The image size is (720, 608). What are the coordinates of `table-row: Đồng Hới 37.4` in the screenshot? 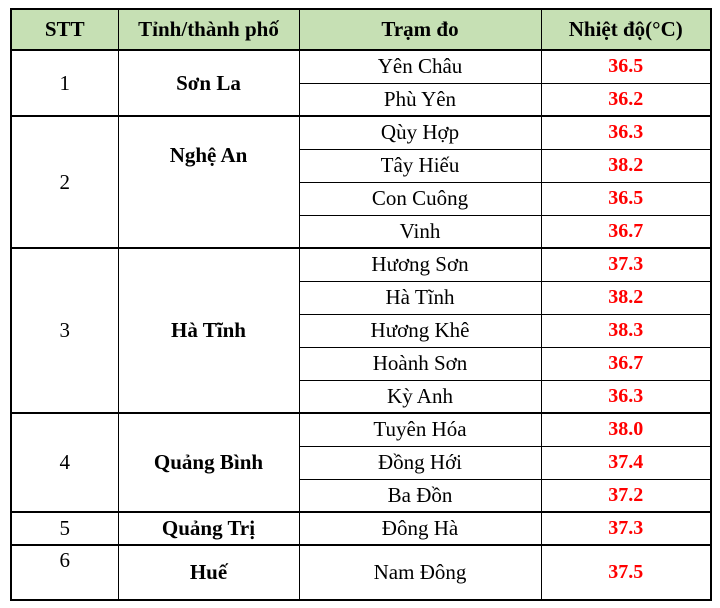 It's located at (361, 462).